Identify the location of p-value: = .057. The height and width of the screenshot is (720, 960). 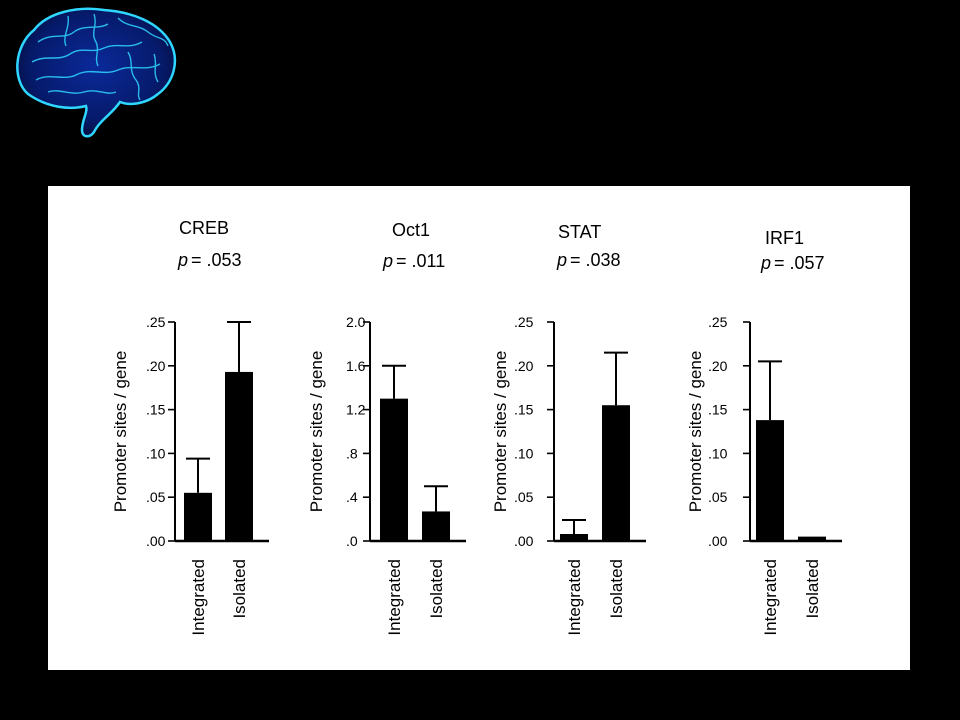
(799, 263).